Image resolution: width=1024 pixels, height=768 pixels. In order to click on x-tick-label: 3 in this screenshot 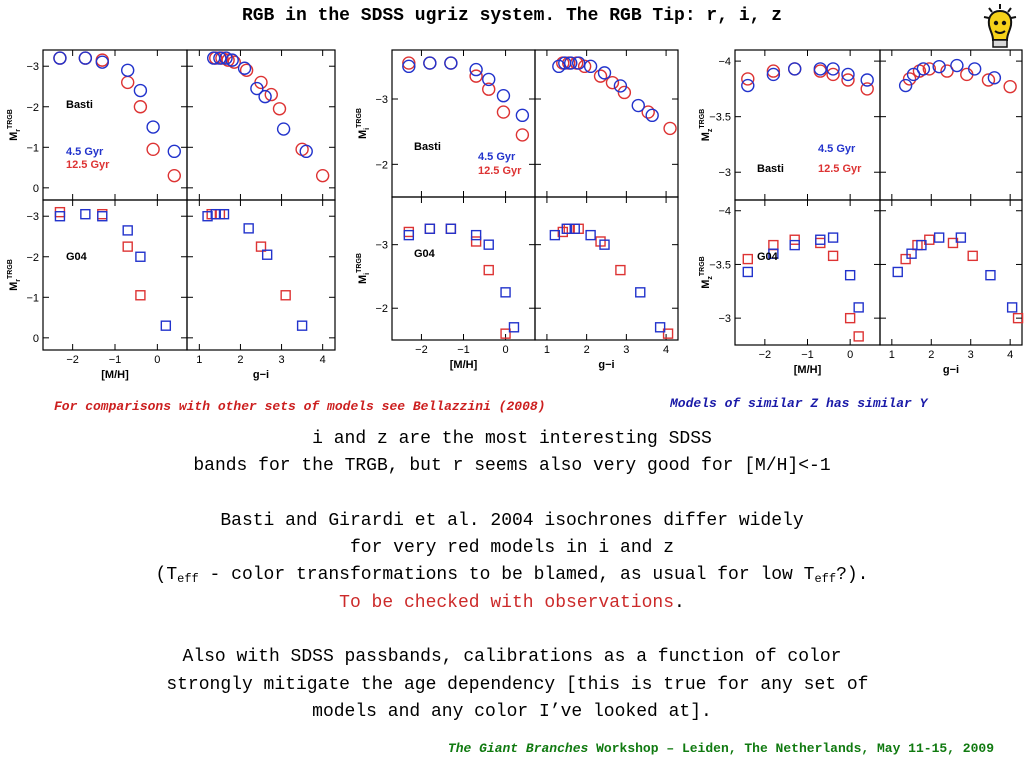, I will do `click(971, 355)`.